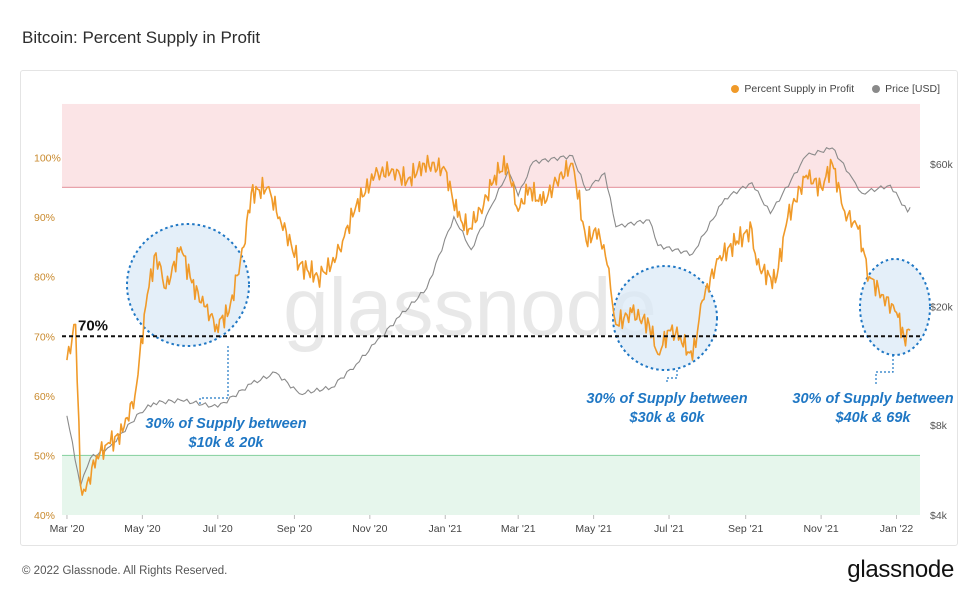 The image size is (974, 597). I want to click on legend-label-profit: Percent Supply in Profit, so click(799, 89).